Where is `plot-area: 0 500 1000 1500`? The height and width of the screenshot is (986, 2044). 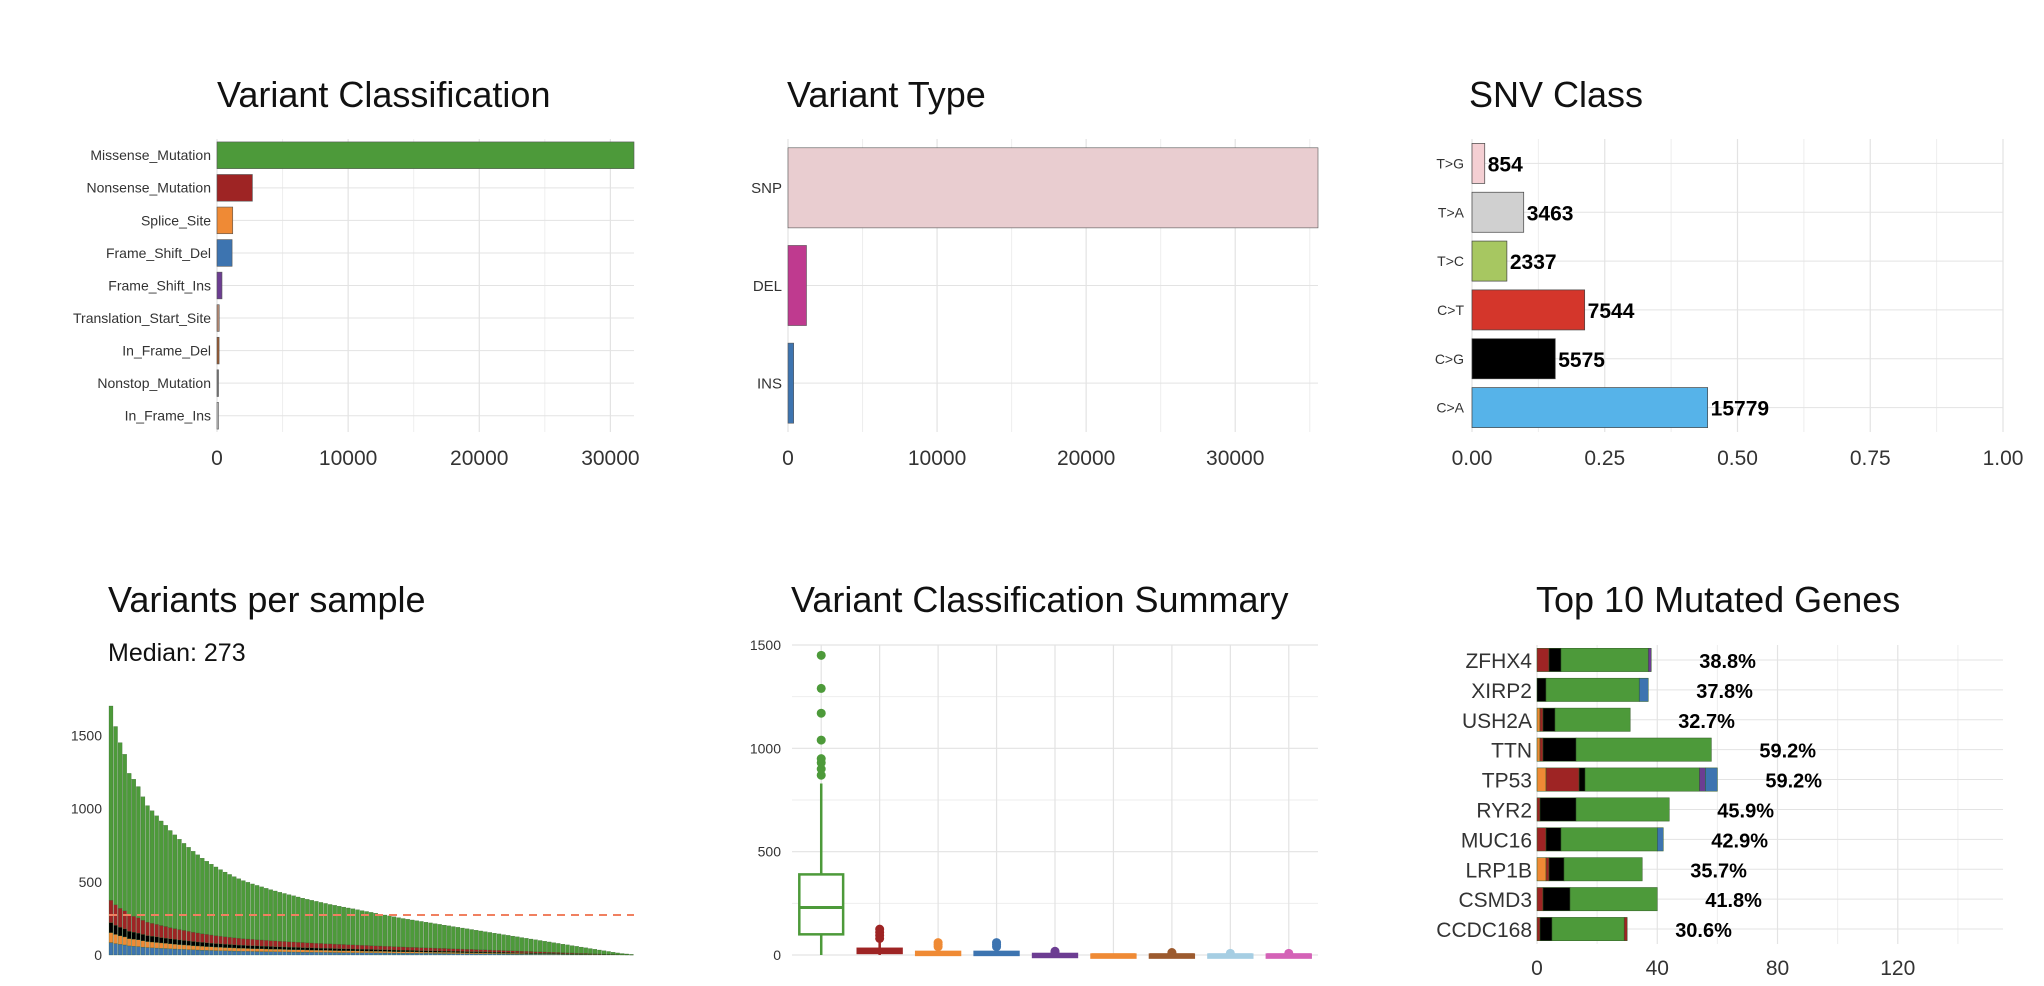 plot-area: 0 500 1000 1500 is located at coordinates (352, 834).